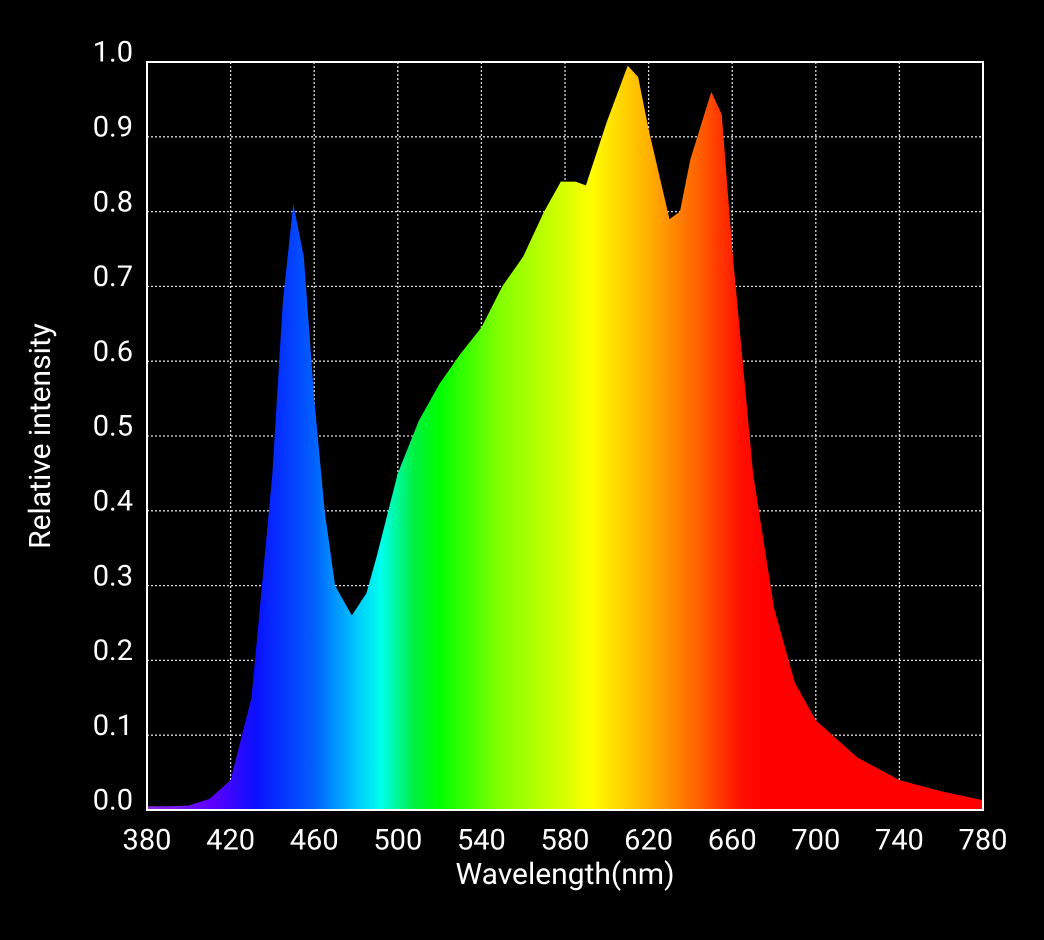 The height and width of the screenshot is (940, 1044). Describe the element at coordinates (113, 202) in the screenshot. I see `y-tick-label: 0.8` at that location.